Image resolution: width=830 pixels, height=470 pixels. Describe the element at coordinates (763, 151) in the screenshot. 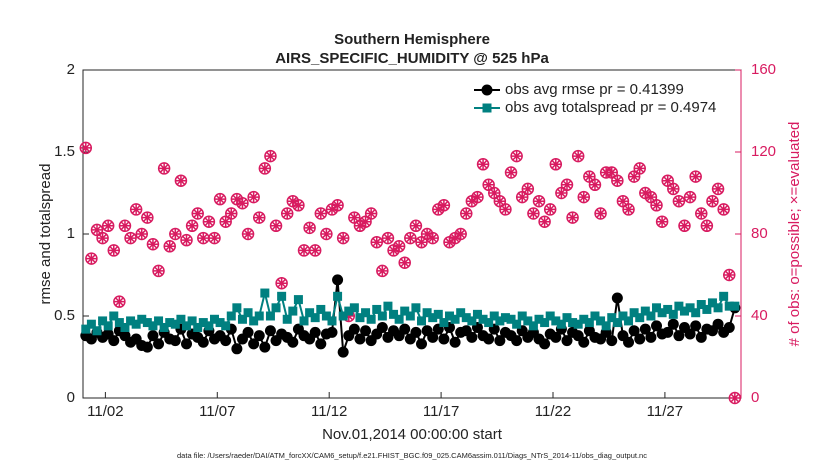

I see `y2-tick-label: 120` at that location.